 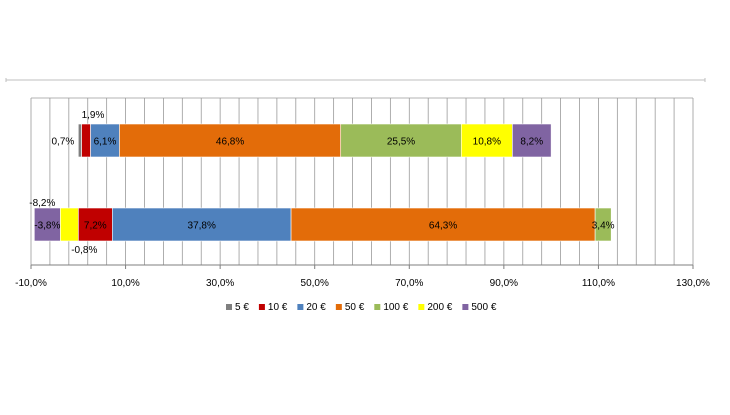 What do you see at coordinates (316, 307) in the screenshot?
I see `legend-label: 20 €` at bounding box center [316, 307].